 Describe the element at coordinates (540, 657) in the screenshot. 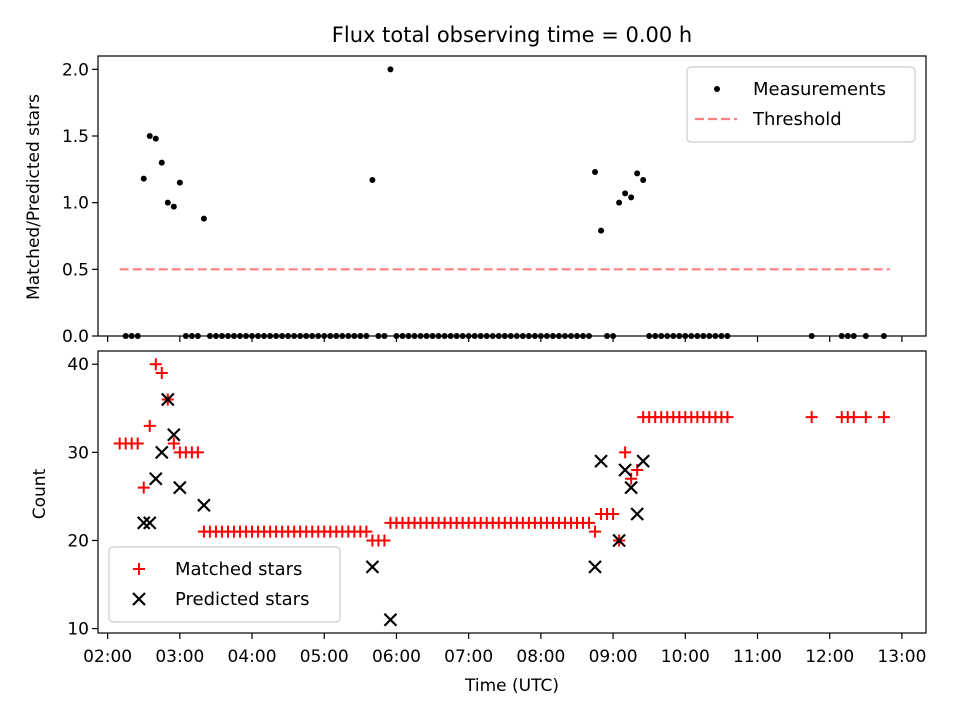

I see `x-tick-label: 08:00` at that location.